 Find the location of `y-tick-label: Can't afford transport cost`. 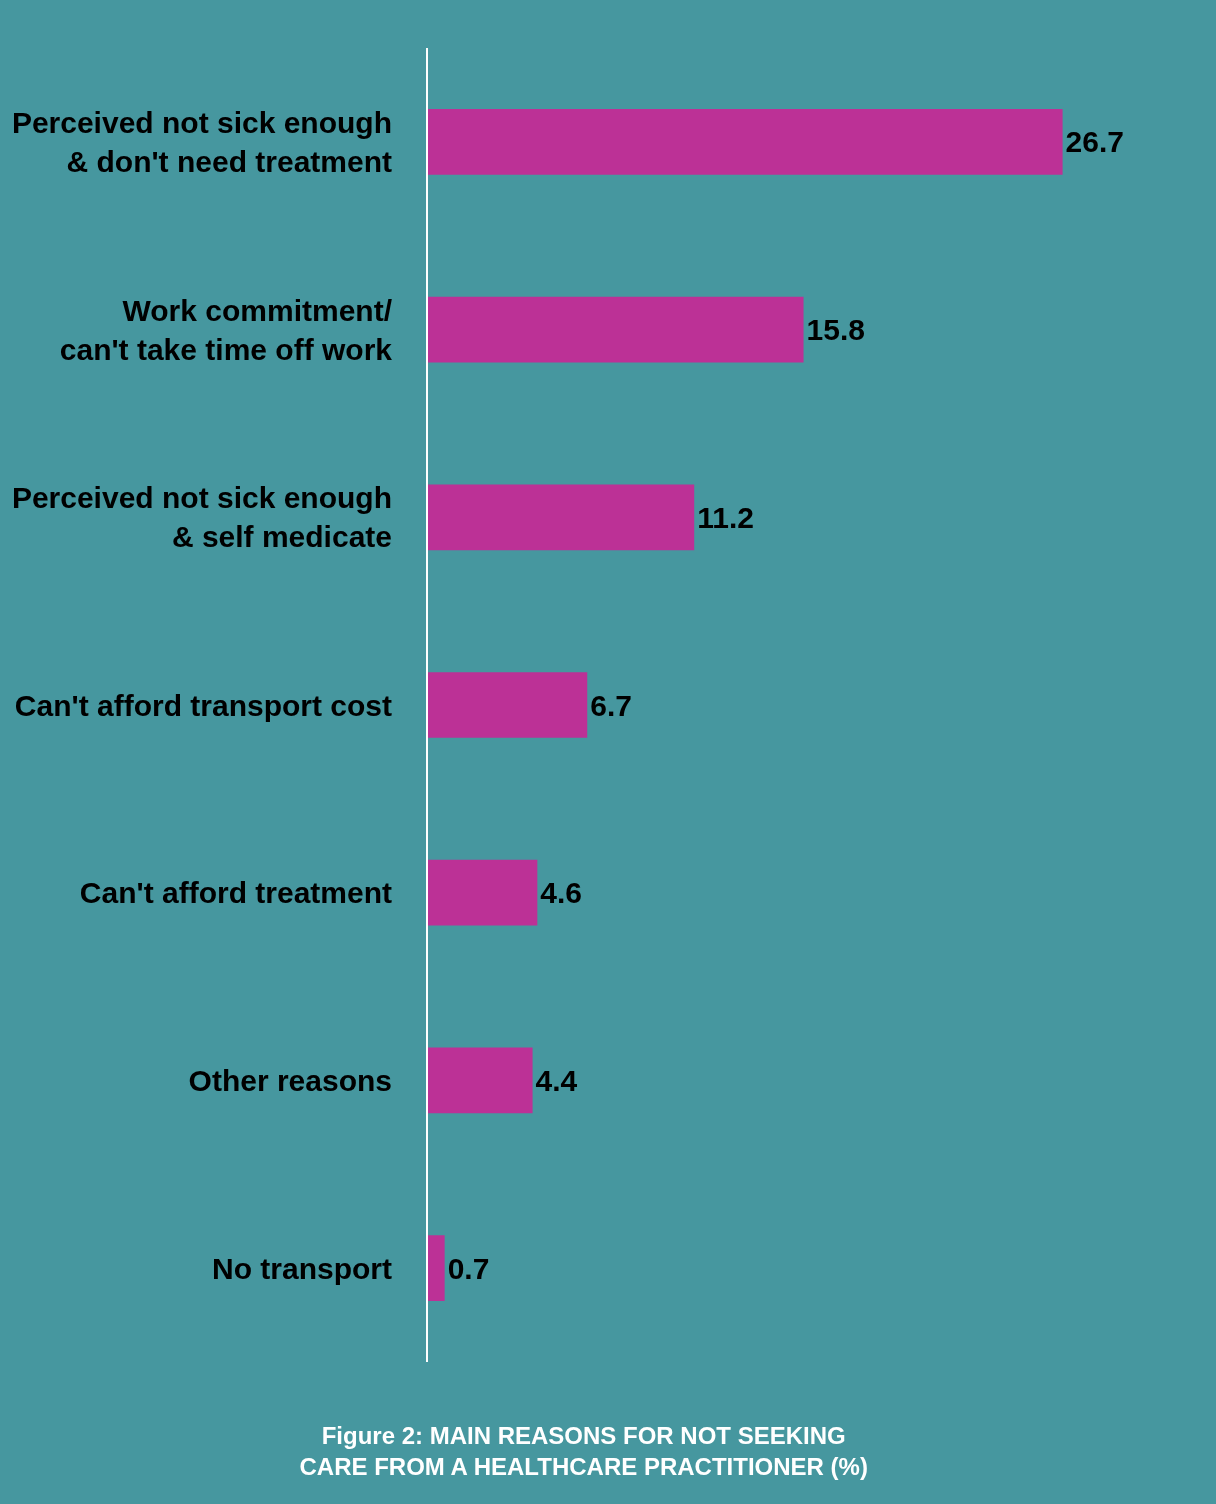

y-tick-label: Can't afford transport cost is located at coordinates (203, 705).